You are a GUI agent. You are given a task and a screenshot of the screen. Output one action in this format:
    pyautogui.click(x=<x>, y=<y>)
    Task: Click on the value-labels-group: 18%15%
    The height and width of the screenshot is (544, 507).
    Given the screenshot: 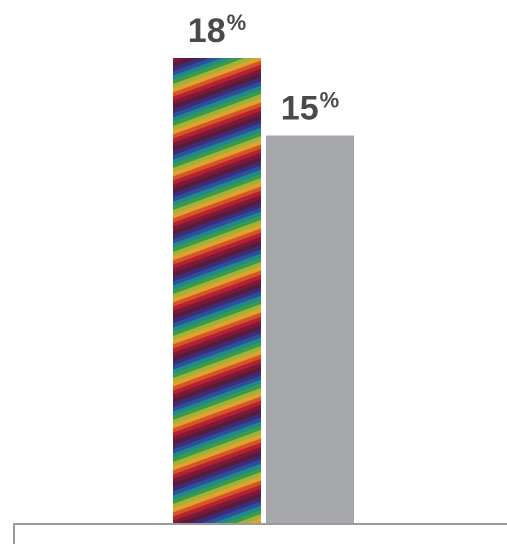 What is the action you would take?
    pyautogui.click(x=263, y=69)
    